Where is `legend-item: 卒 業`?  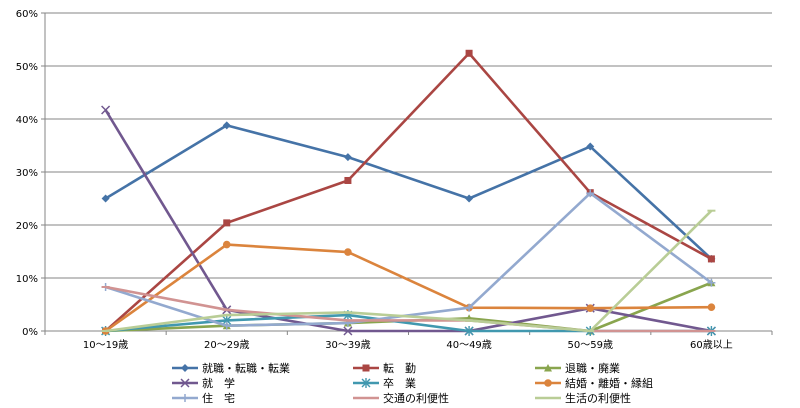
legend-item: 卒 業 is located at coordinates (384, 383).